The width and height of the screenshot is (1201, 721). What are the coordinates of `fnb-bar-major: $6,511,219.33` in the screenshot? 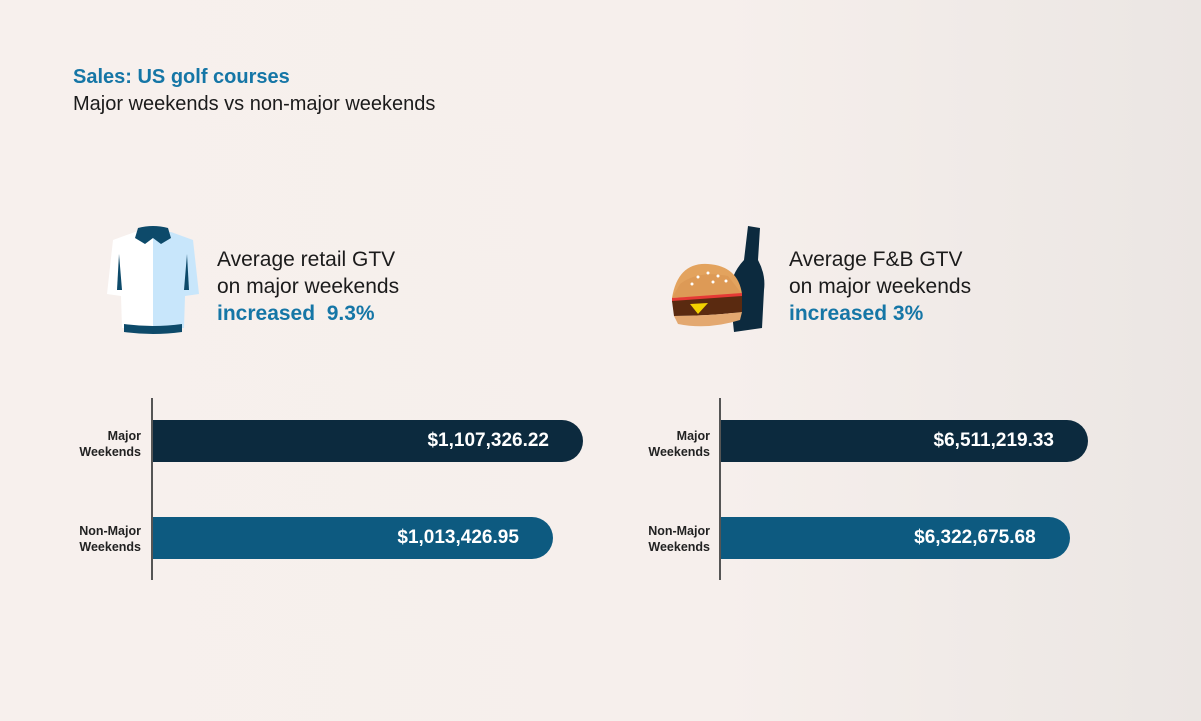 It's located at (904, 441).